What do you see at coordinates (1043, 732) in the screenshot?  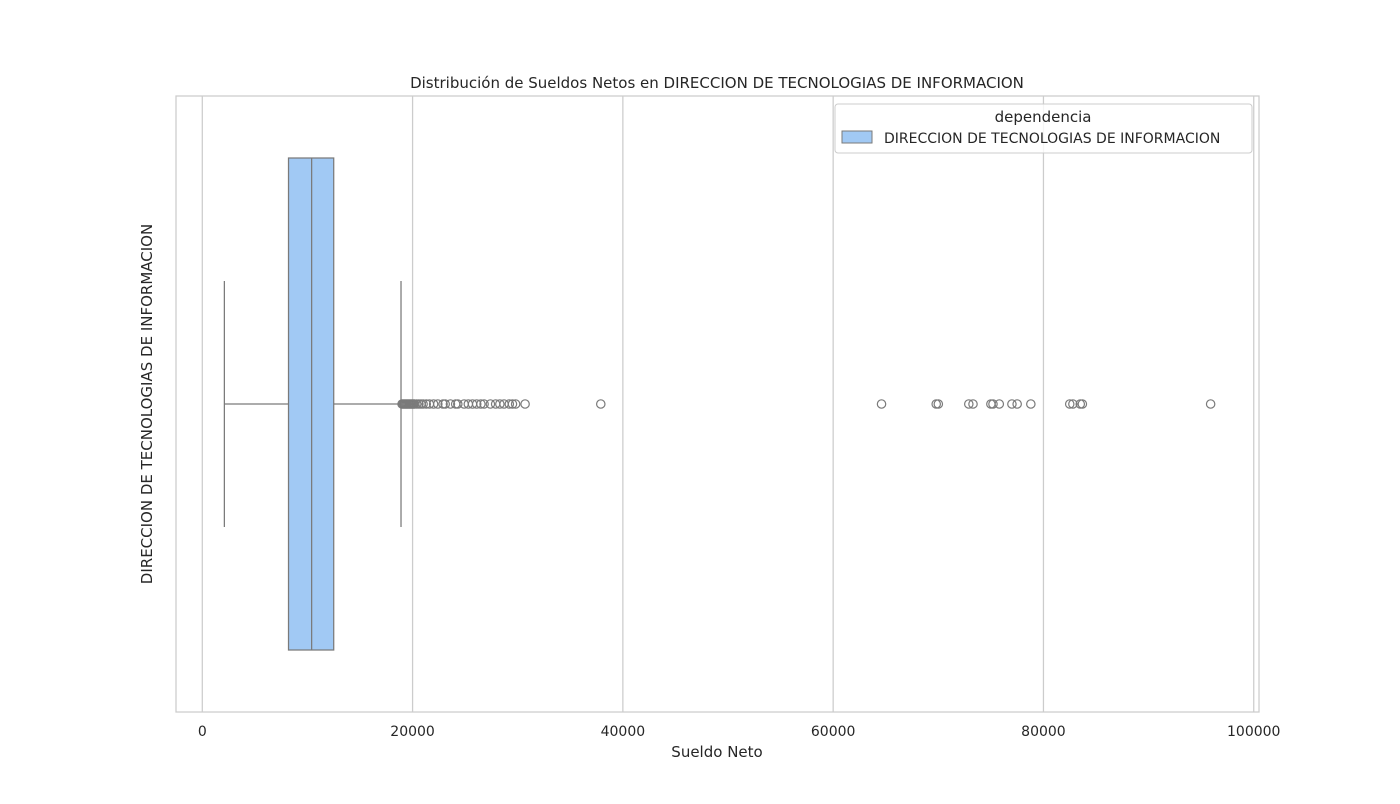 I see `x-tick-label: 80000` at bounding box center [1043, 732].